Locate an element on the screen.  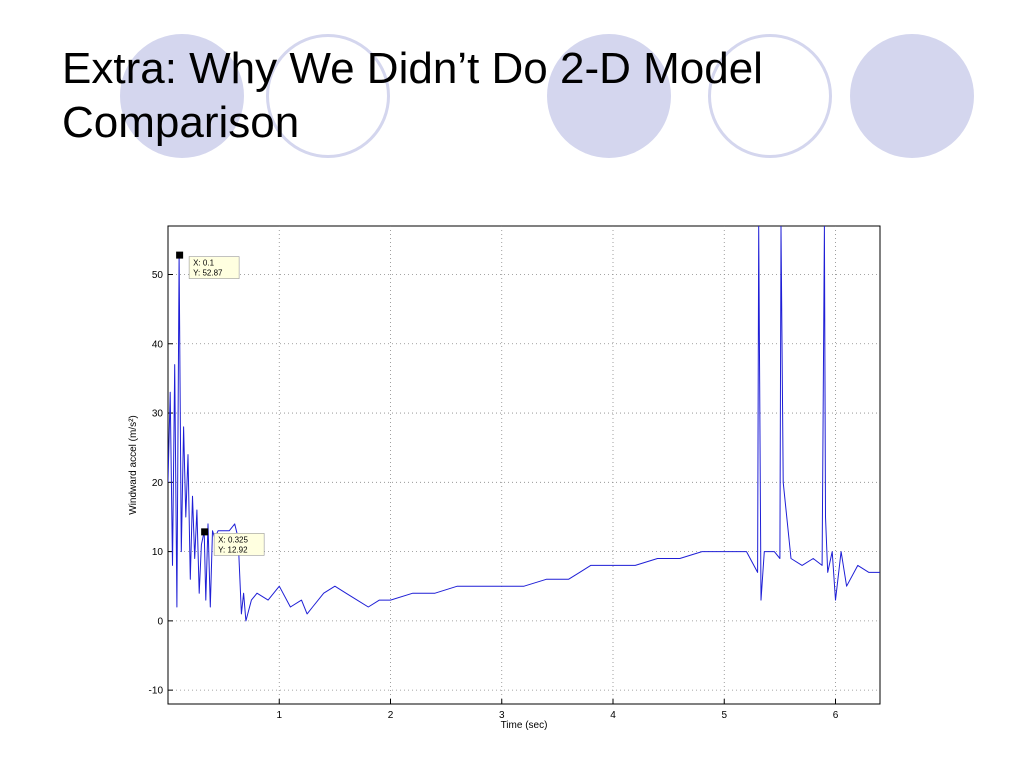
data-tip-x-label: X: 0.325 is located at coordinates (233, 539).